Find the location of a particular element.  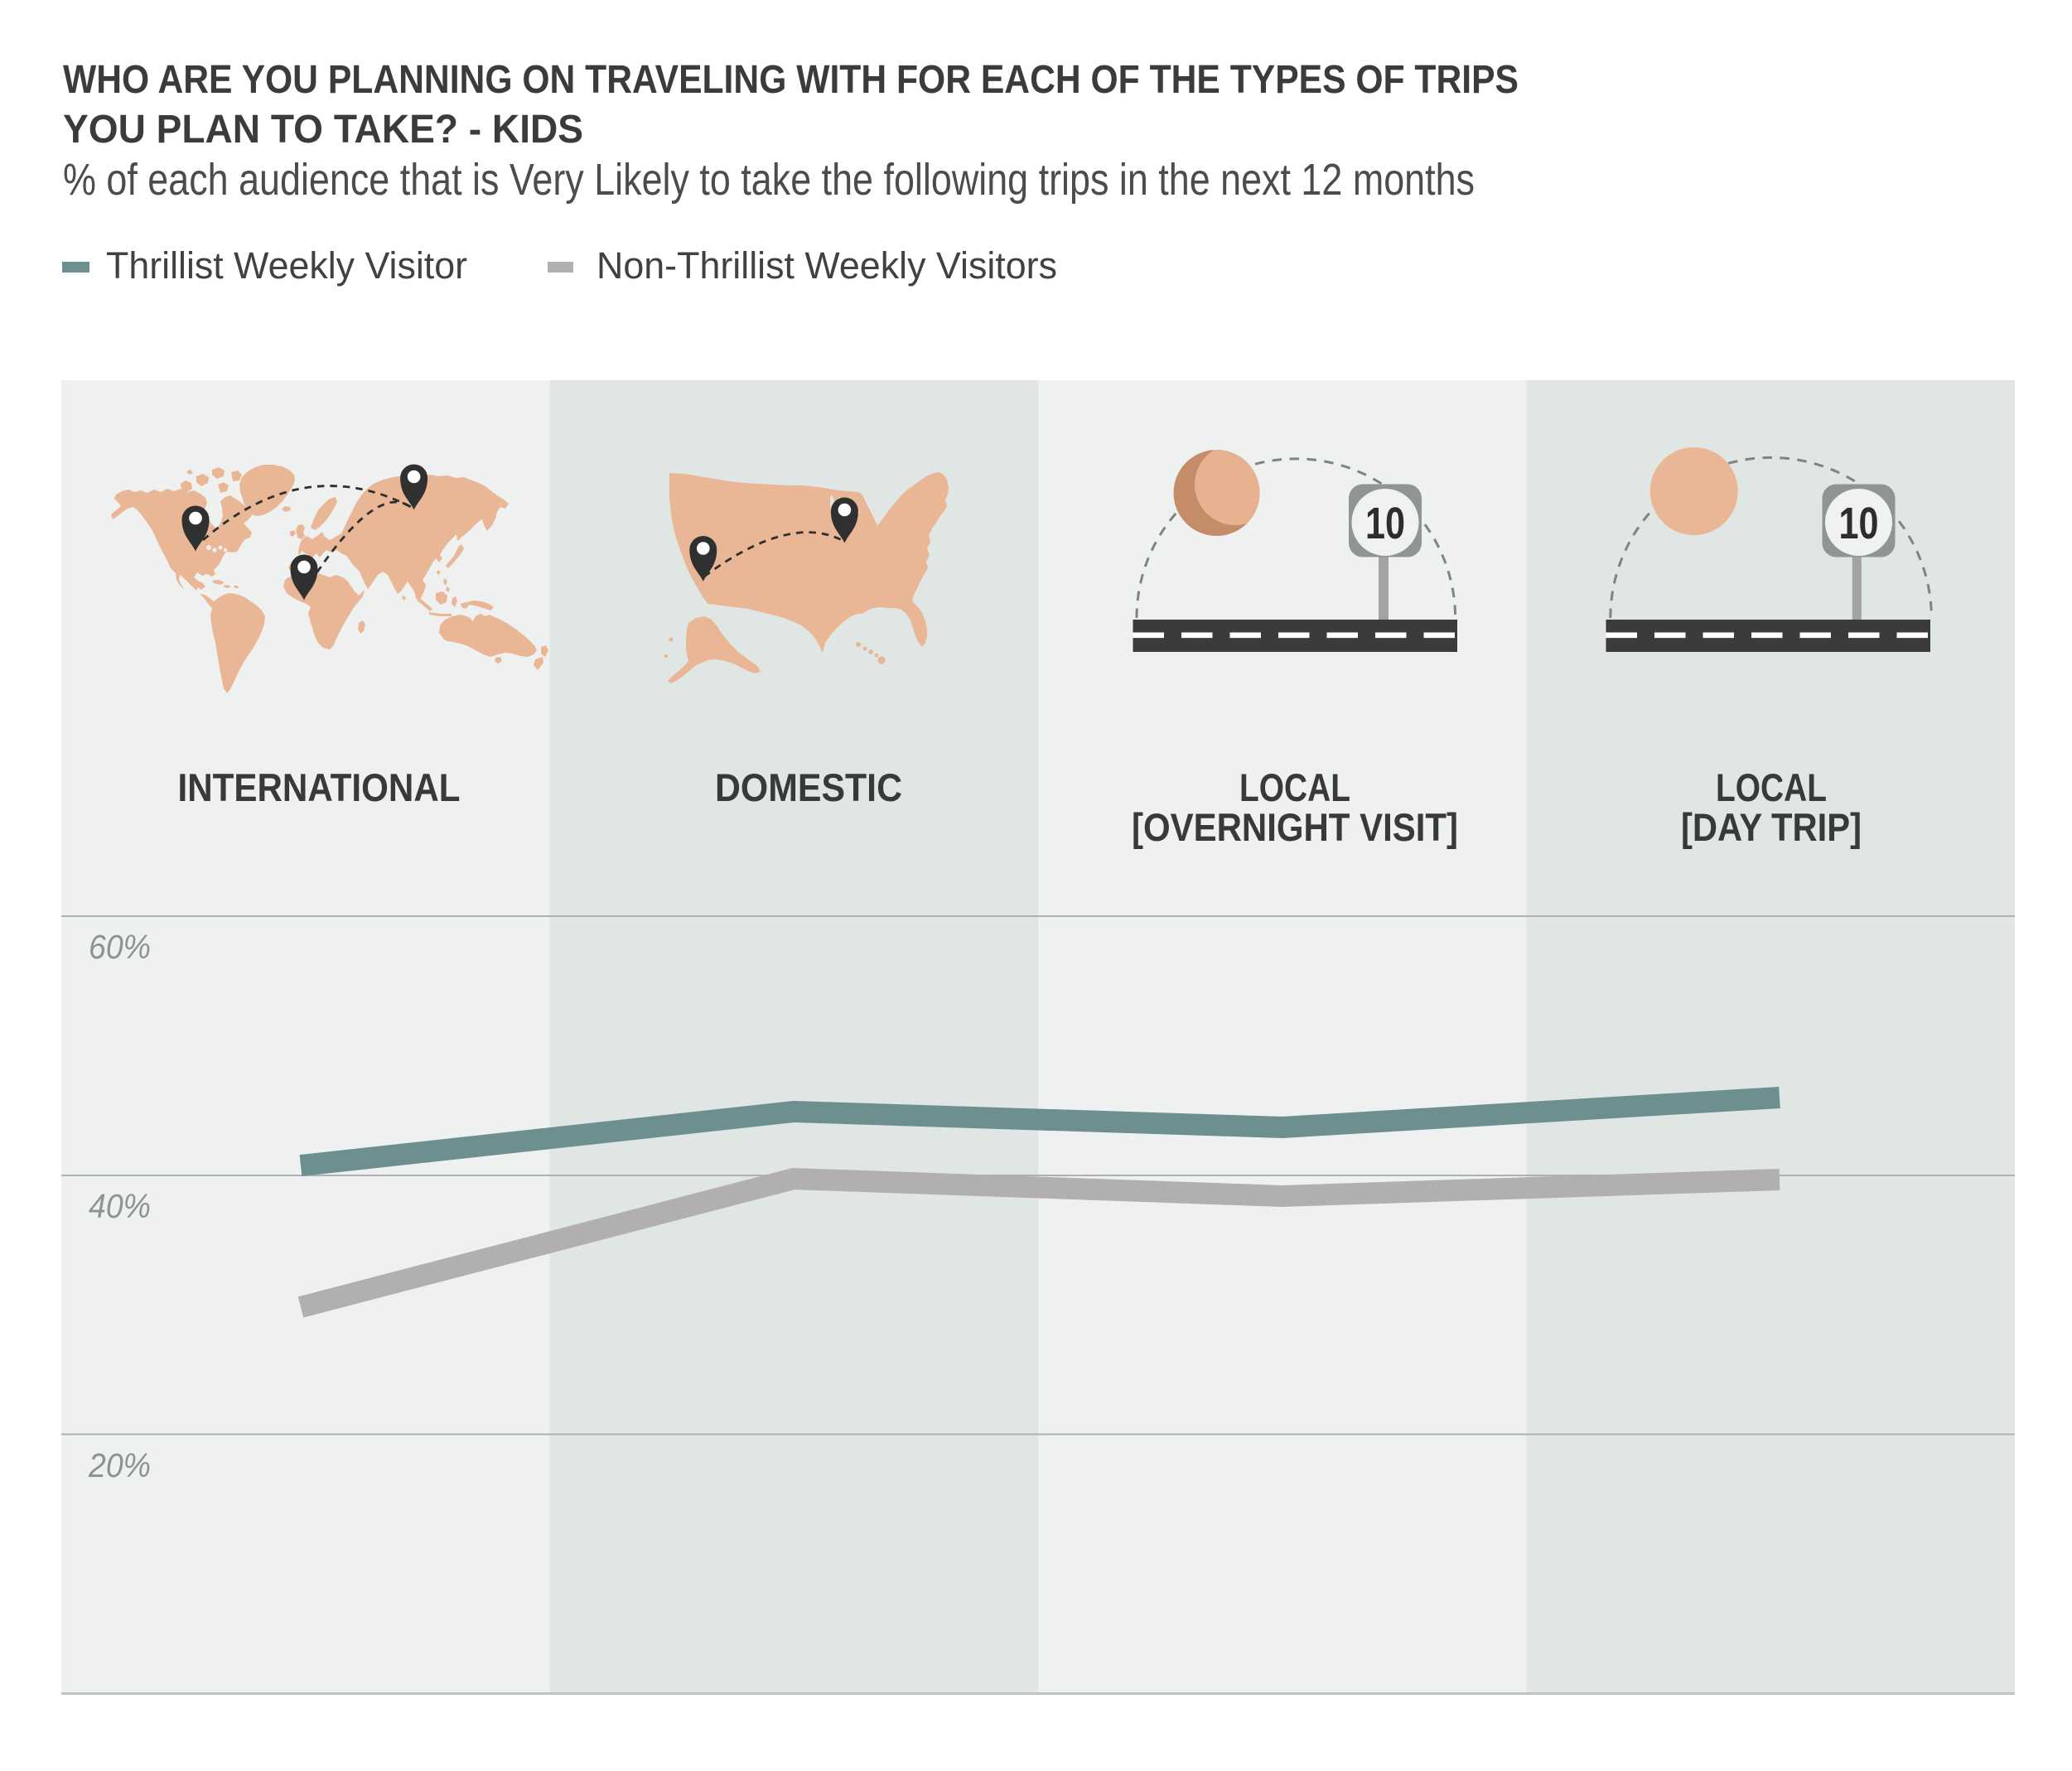

svg-text: YOU PLAN TO TAKE? - KIDS is located at coordinates (323, 130).